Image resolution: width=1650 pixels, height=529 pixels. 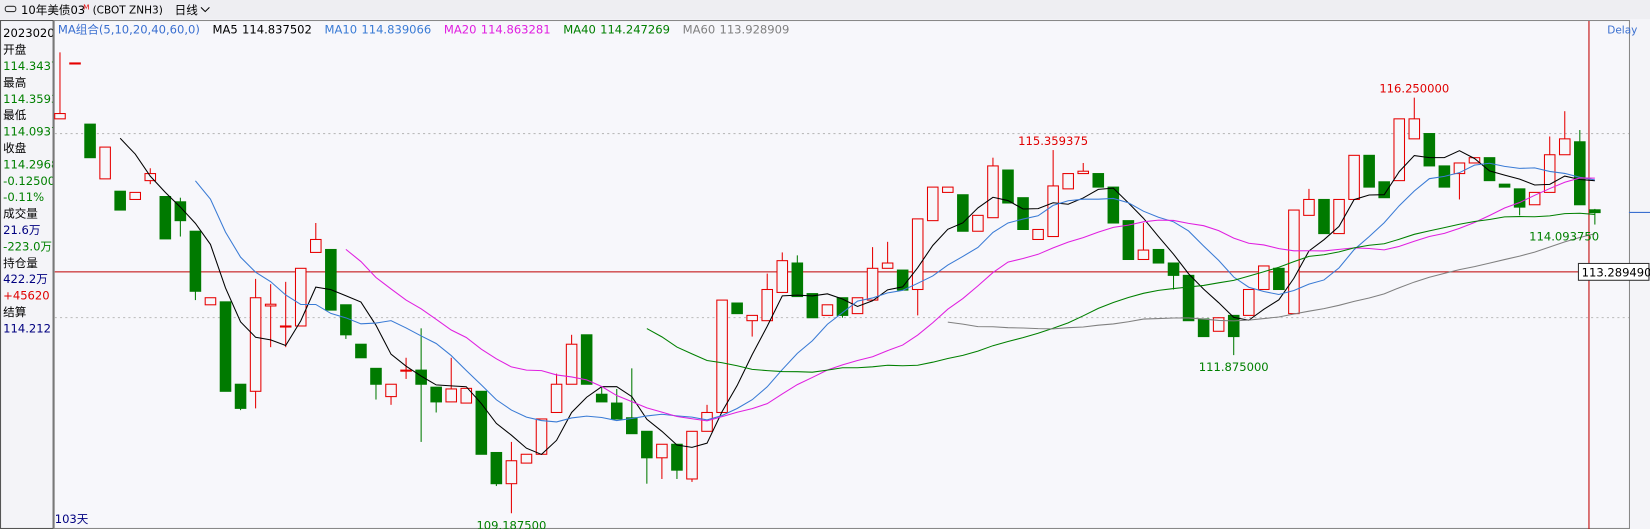 I want to click on info-line: +45620, so click(x=26, y=296).